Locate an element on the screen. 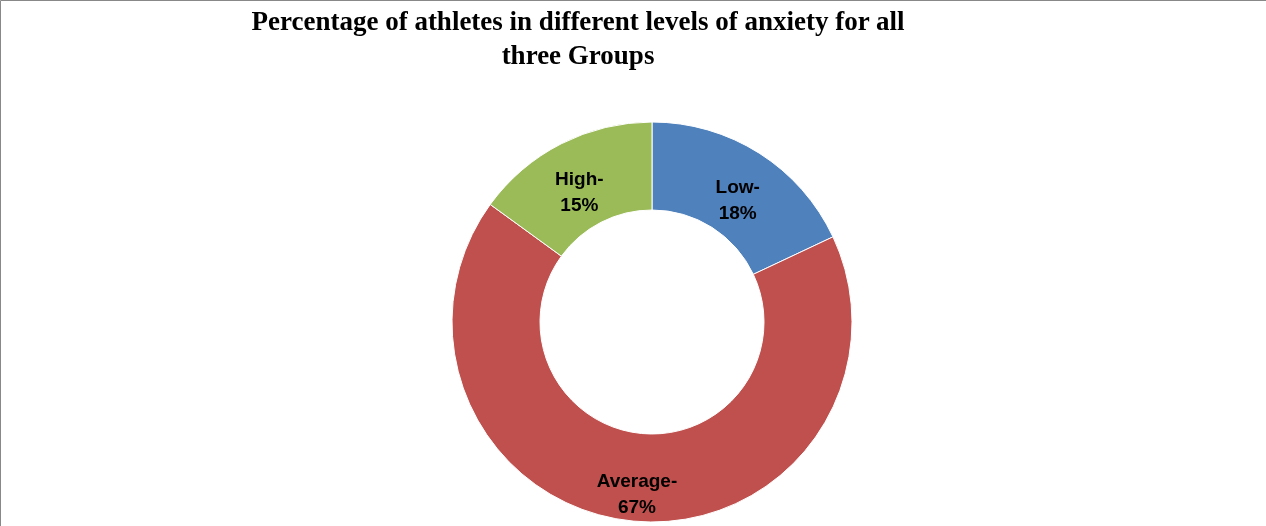 This screenshot has height=526, width=1266. slice-label: Average- is located at coordinates (637, 481).